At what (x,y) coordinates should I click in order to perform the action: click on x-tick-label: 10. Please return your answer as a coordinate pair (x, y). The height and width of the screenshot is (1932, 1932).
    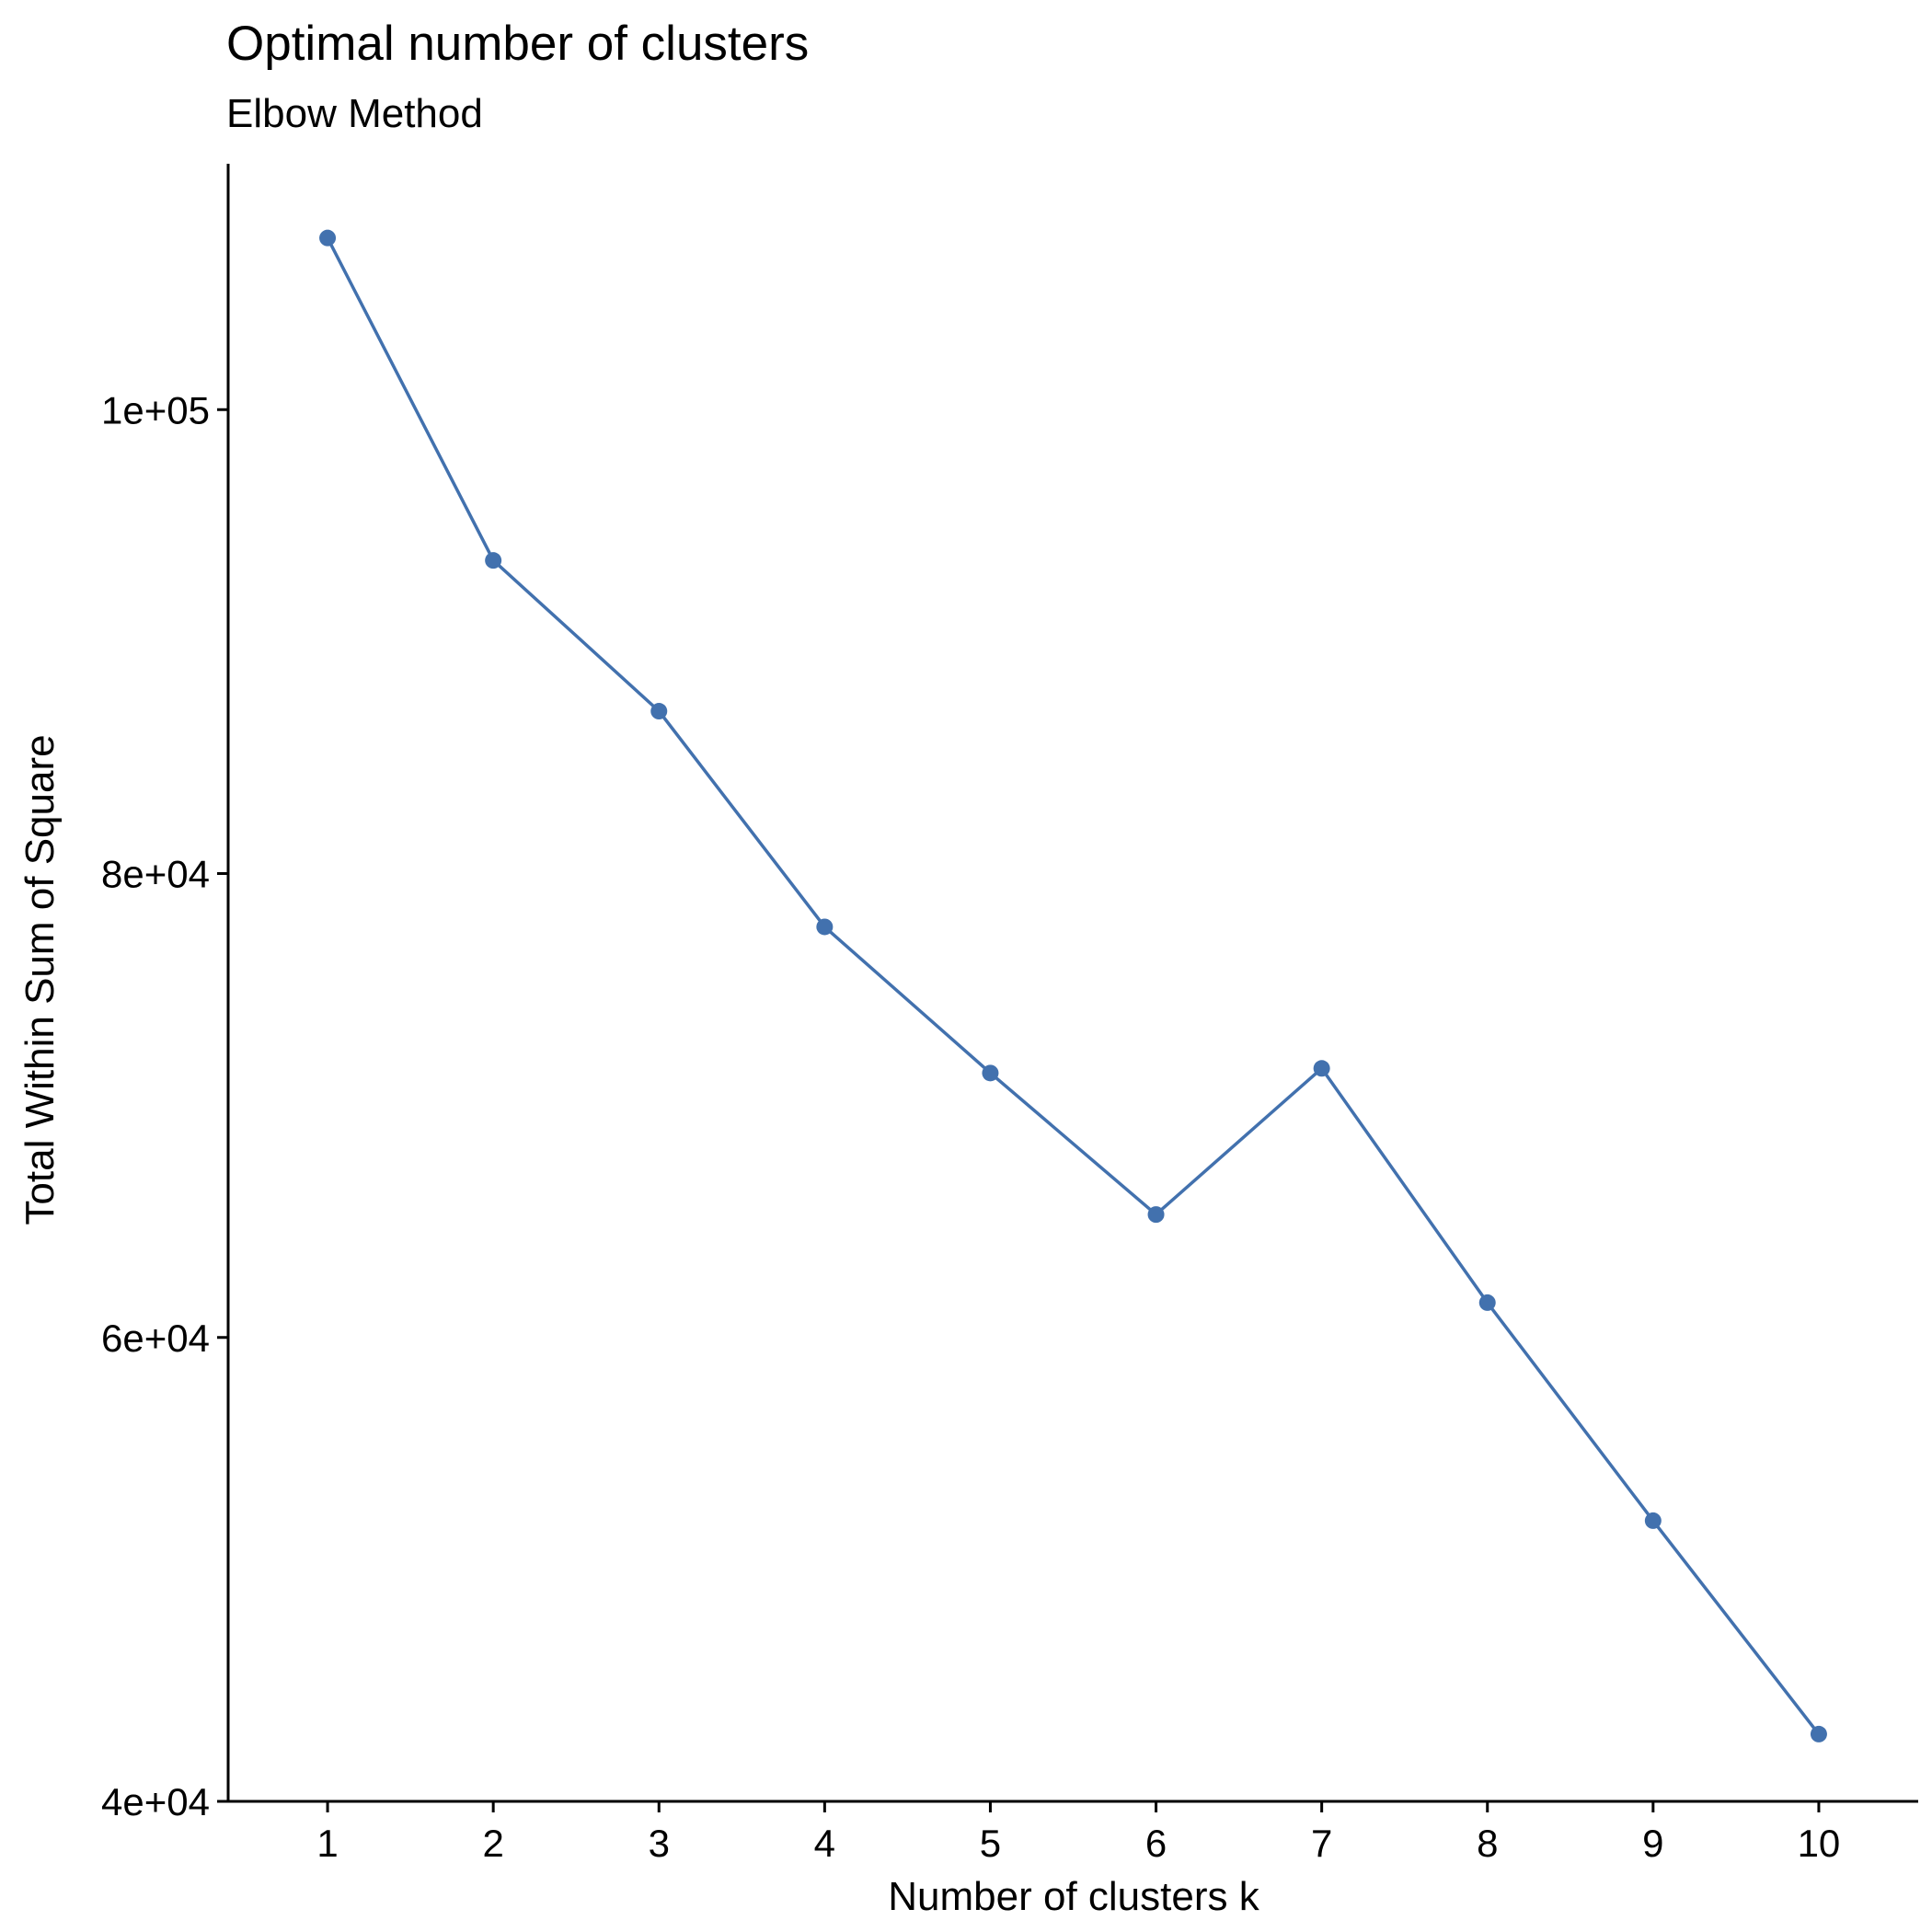
    Looking at the image, I should click on (1819, 1843).